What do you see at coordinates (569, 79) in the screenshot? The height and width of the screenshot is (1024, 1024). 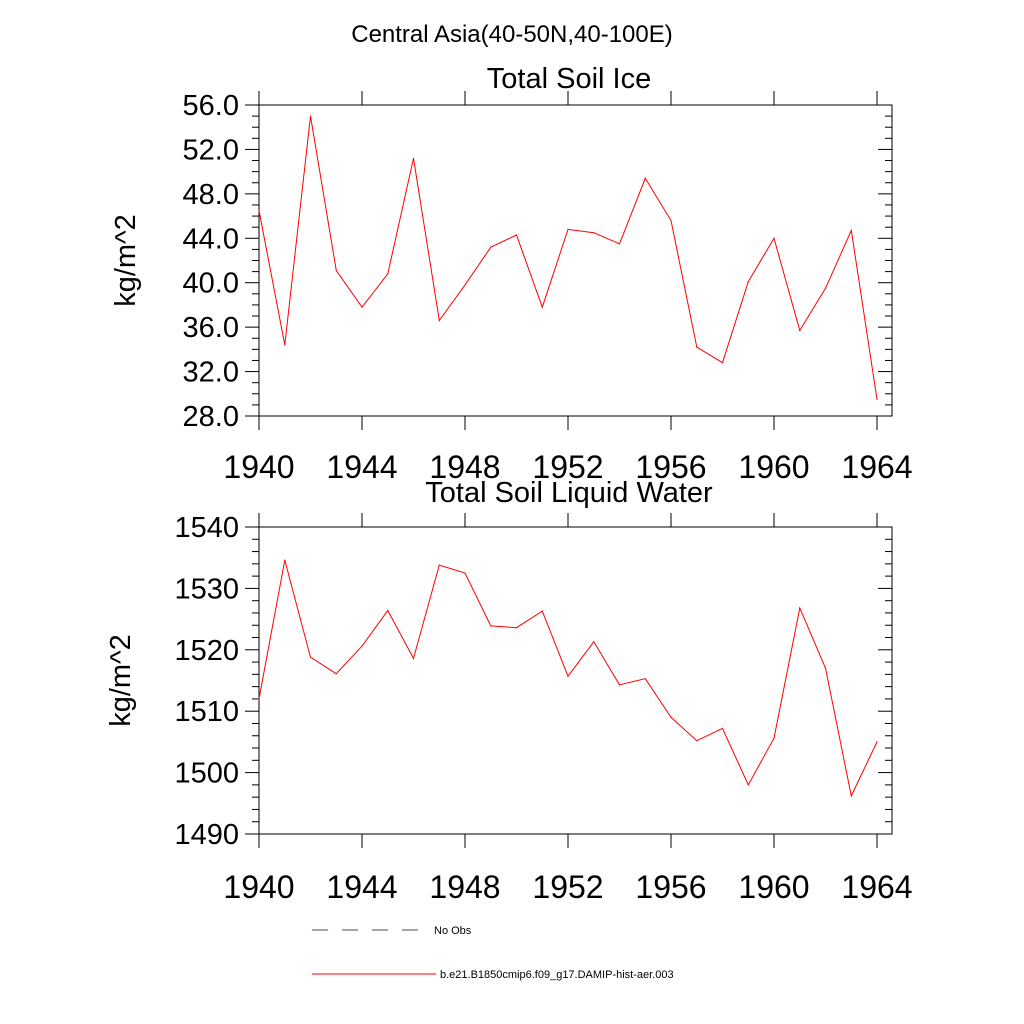 I see `chart-title: Total Soil Ice` at bounding box center [569, 79].